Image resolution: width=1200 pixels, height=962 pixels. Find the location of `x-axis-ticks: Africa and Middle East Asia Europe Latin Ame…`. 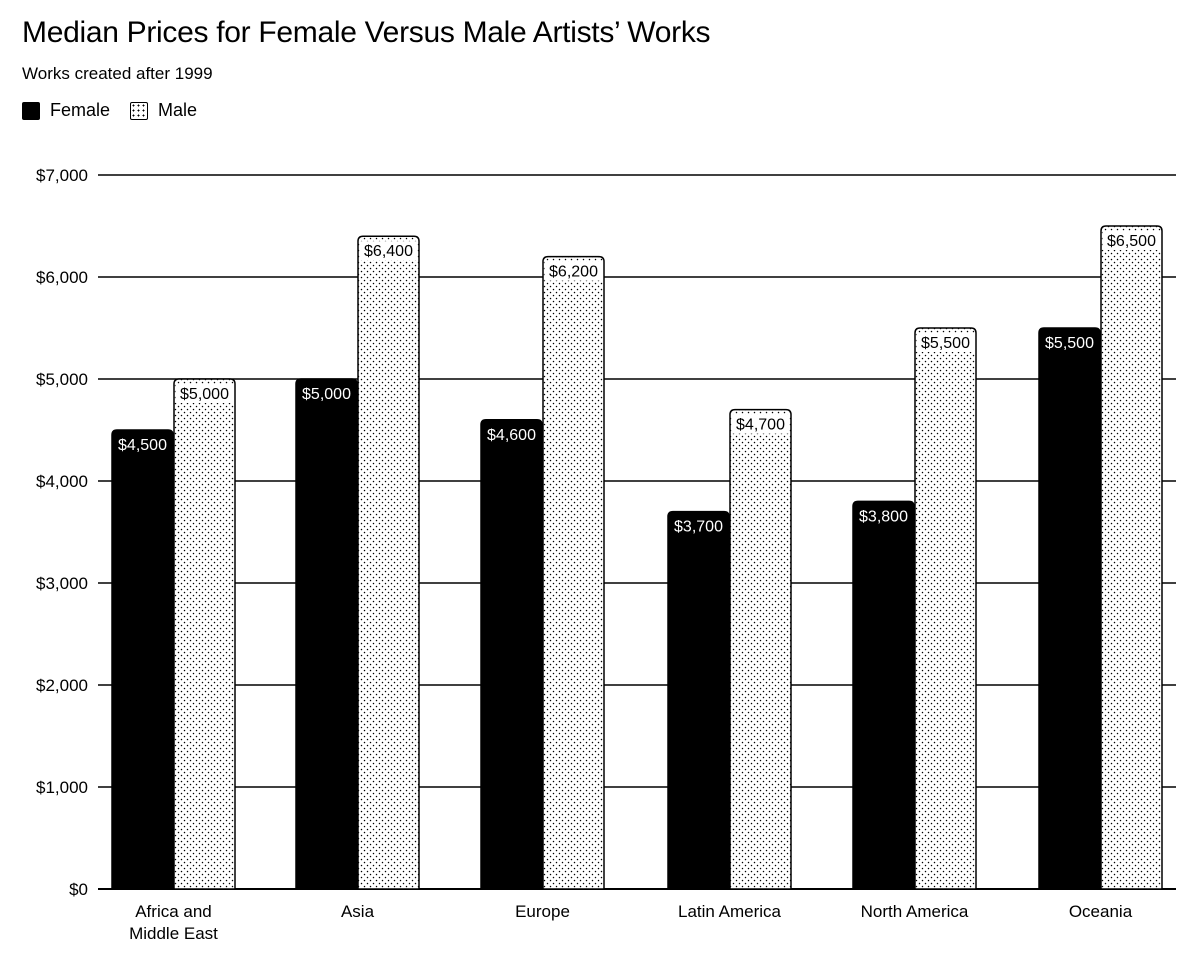

x-axis-ticks: Africa and Middle East Asia Europe Latin Ame… is located at coordinates (631, 922).